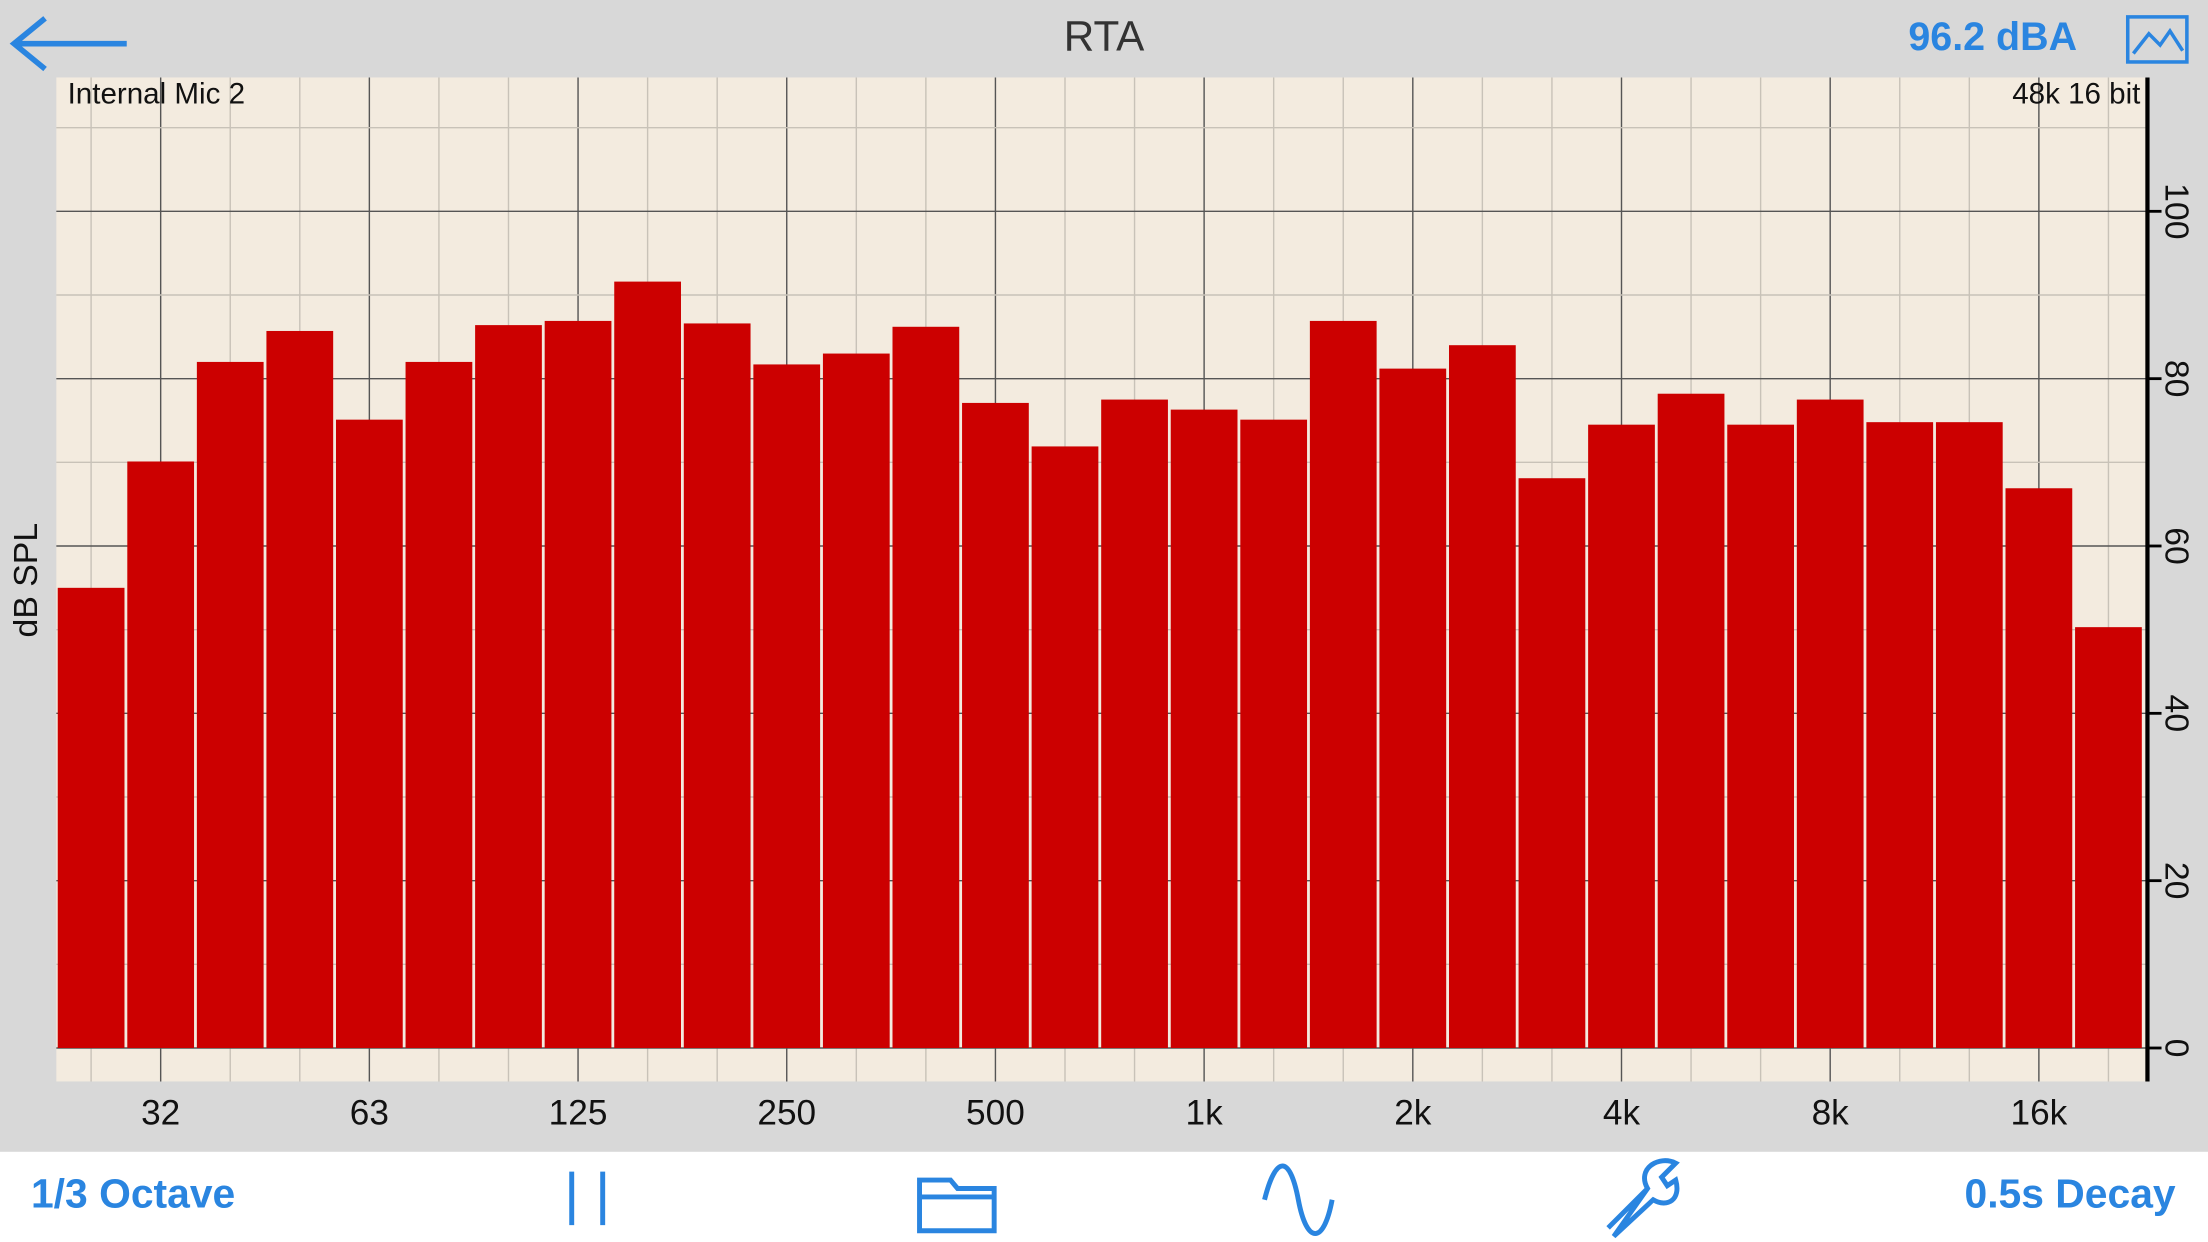 The image size is (2208, 1242). I want to click on toolbar, so click(1104, 1196).